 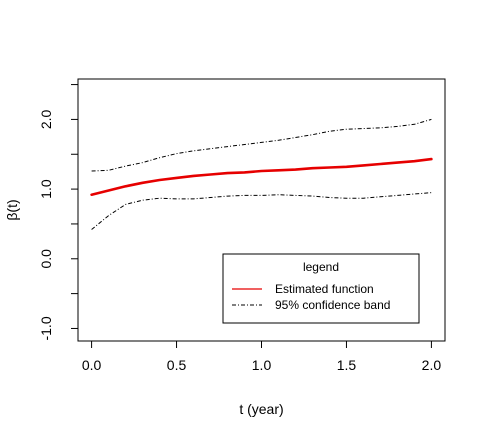 What do you see at coordinates (177, 365) in the screenshot?
I see `x-tick-label: 0.5` at bounding box center [177, 365].